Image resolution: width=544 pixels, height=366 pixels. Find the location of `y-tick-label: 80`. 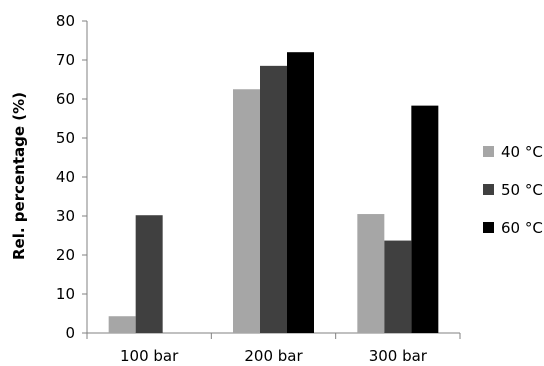

y-tick-label: 80 is located at coordinates (65, 21).